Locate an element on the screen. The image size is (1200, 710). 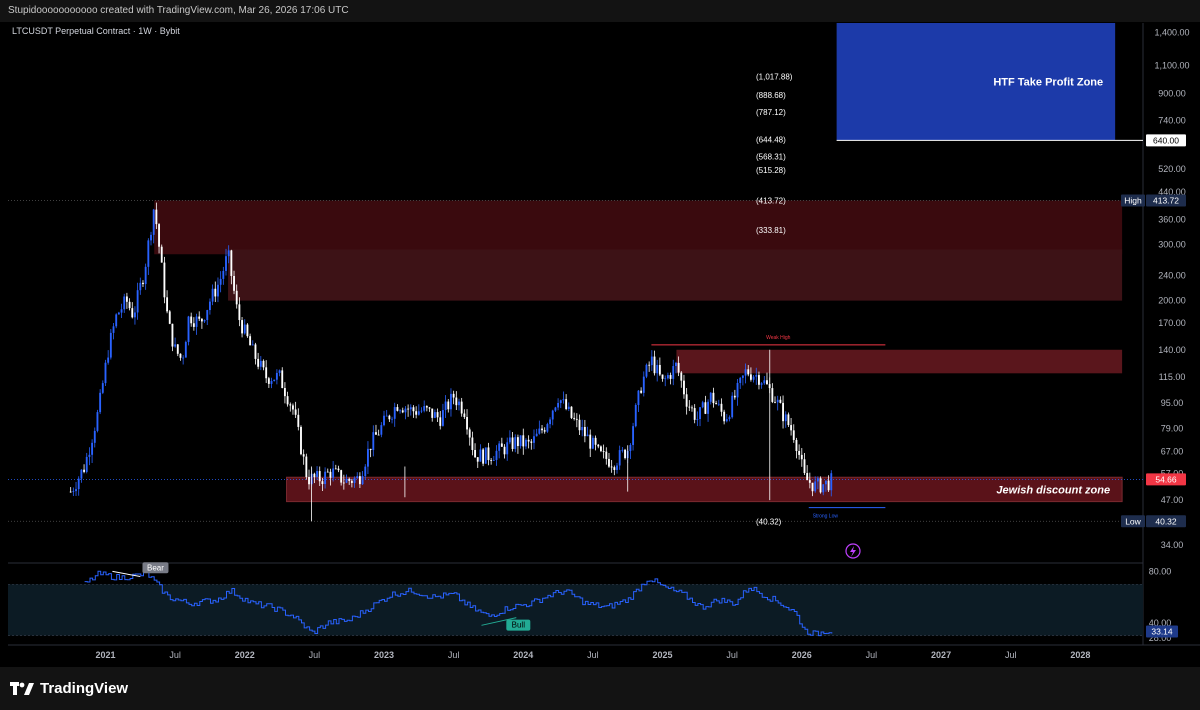
price-tick-label: 47.00 is located at coordinates (1172, 500).